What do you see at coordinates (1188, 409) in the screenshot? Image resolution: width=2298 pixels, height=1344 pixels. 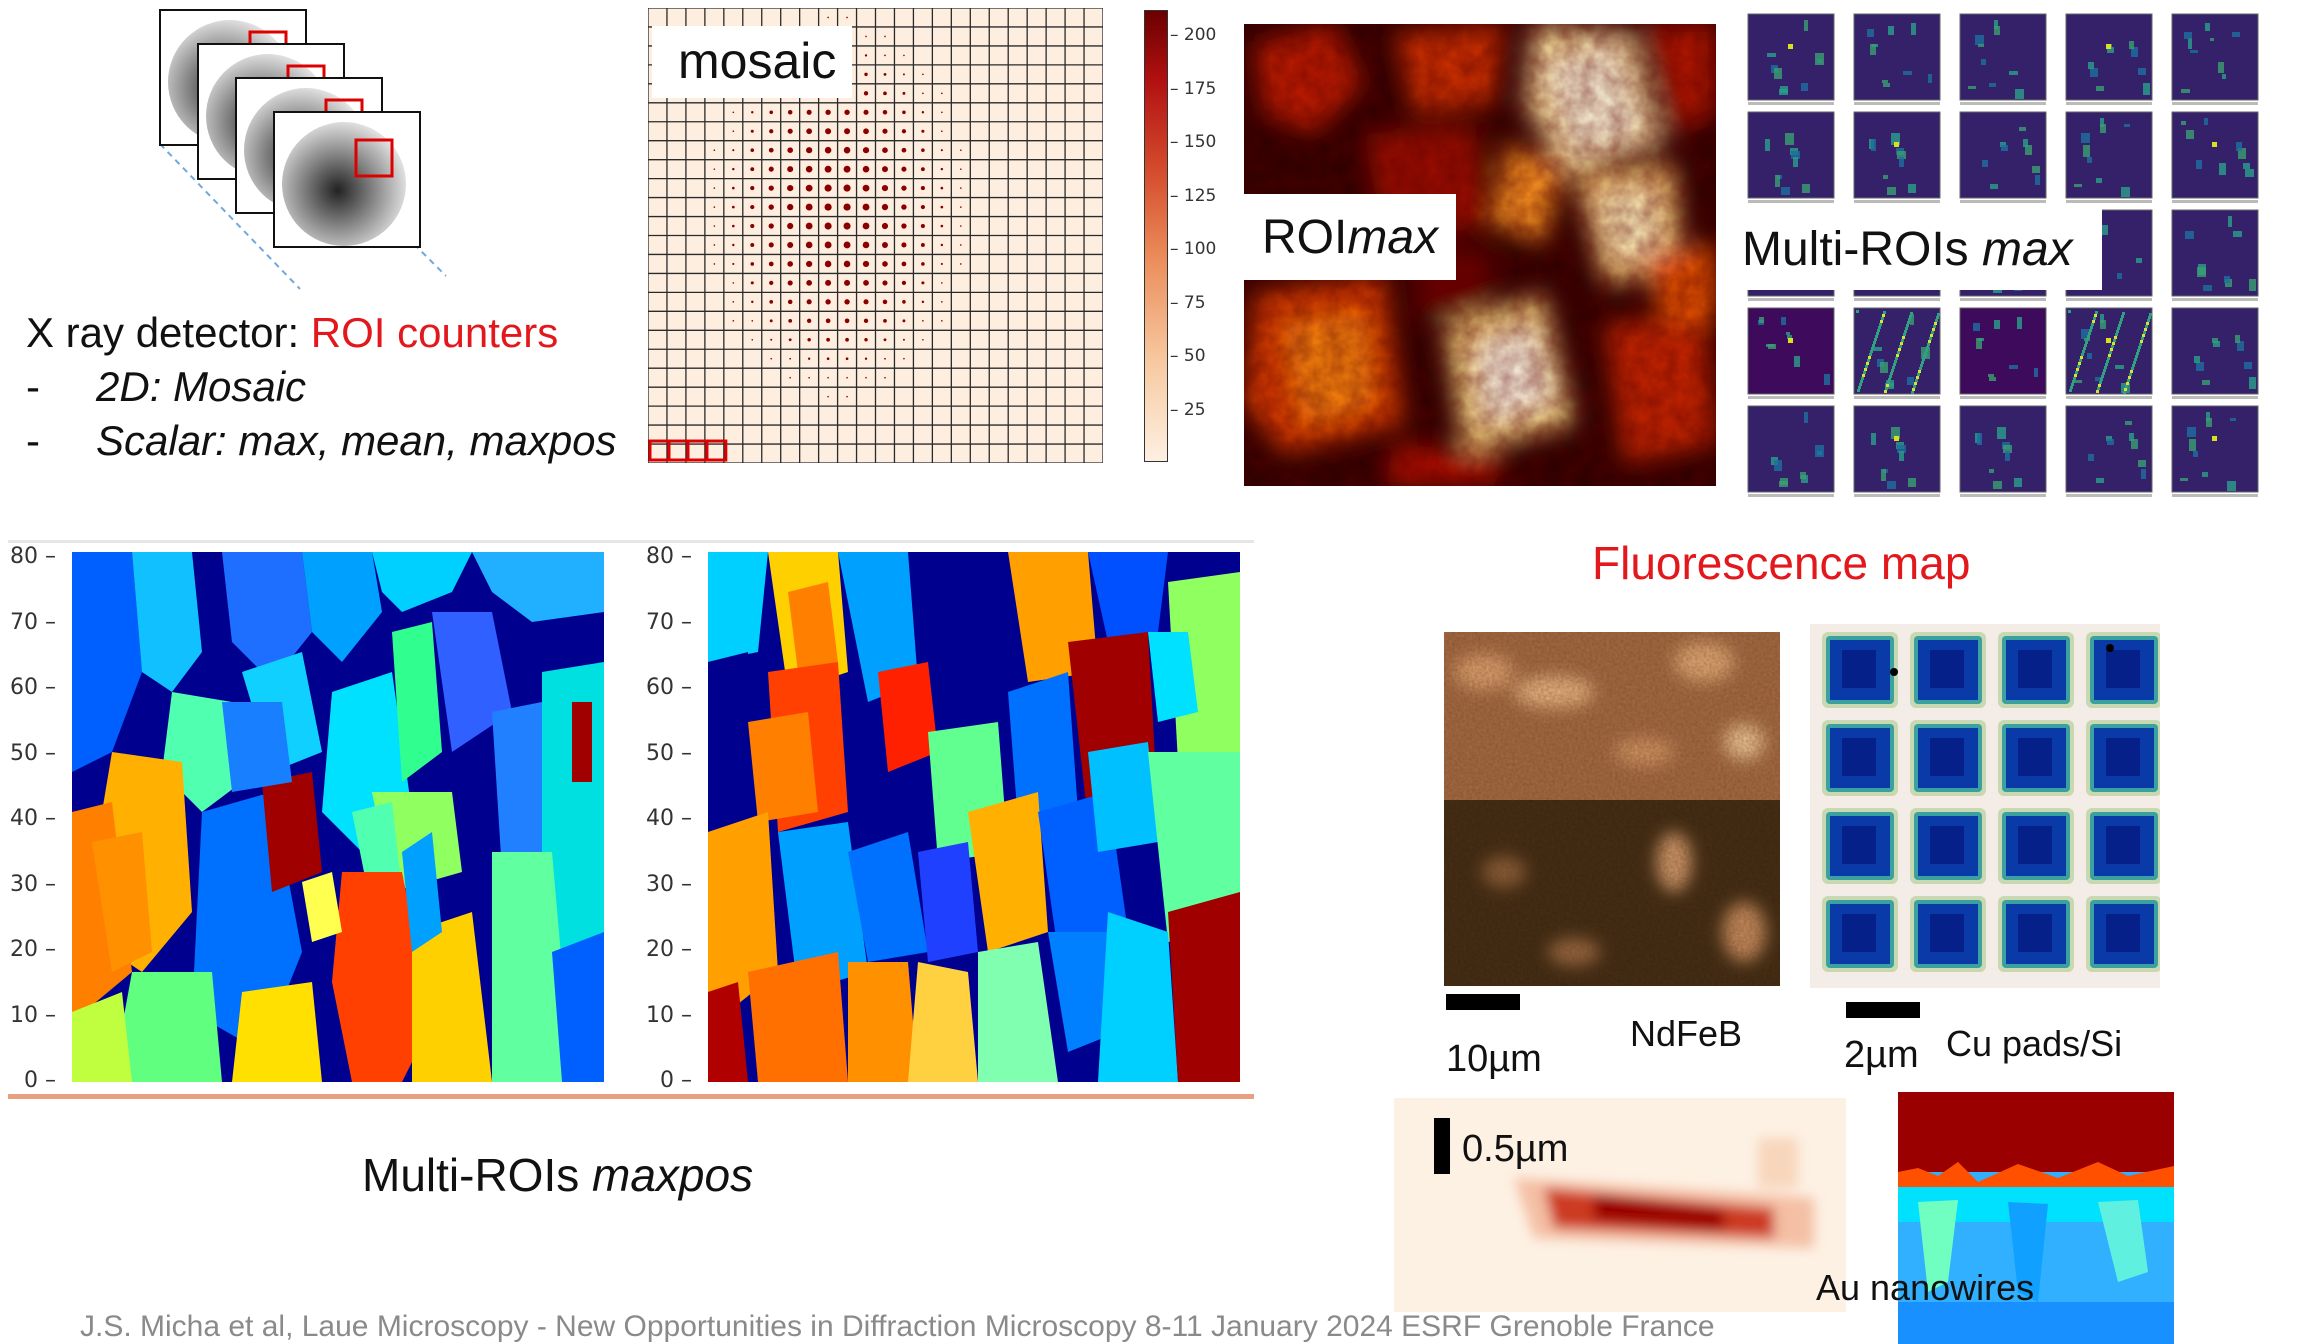 I see `colorbar-tick: – 25` at bounding box center [1188, 409].